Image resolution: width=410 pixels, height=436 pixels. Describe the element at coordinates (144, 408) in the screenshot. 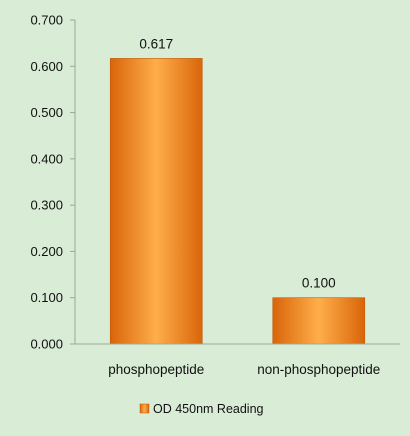

I see `legend-swatch` at that location.